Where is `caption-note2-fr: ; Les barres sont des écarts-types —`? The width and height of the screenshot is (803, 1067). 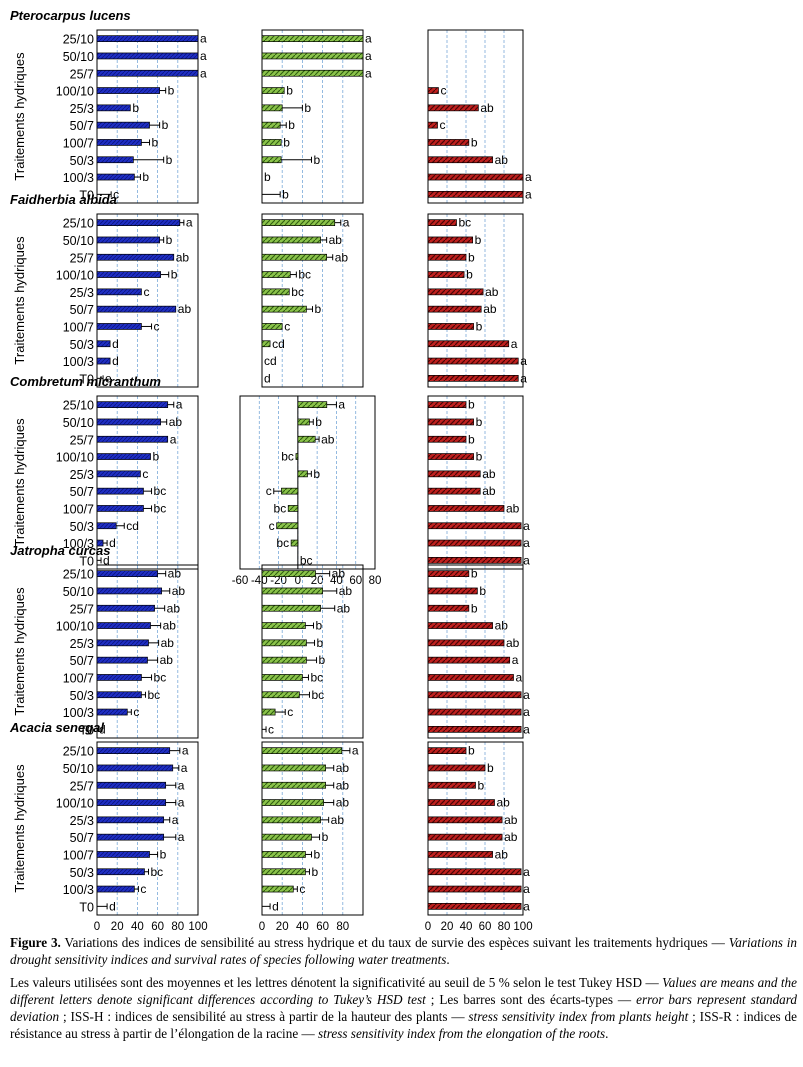 caption-note2-fr: ; Les barres sont des écarts-types — is located at coordinates (531, 999).